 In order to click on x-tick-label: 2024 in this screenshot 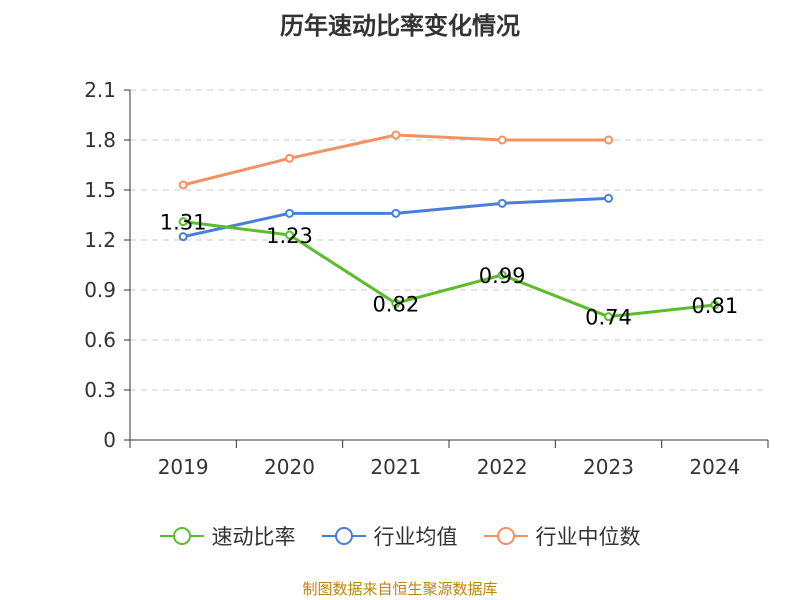, I will do `click(714, 467)`.